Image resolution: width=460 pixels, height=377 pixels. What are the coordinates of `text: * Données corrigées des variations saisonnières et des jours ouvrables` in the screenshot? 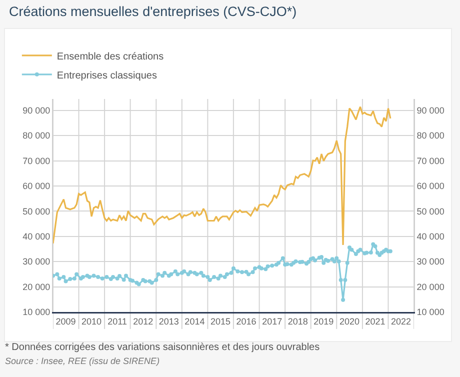 It's located at (162, 347).